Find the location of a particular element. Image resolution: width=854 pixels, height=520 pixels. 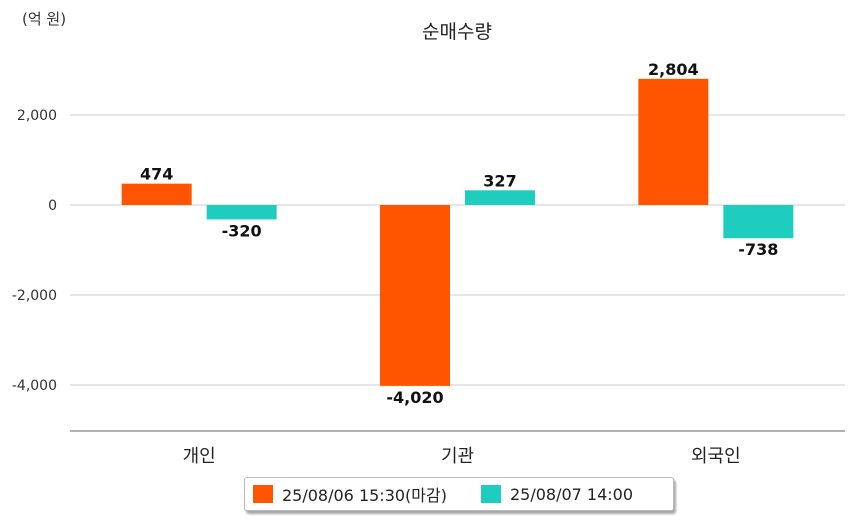

data-label: 474 is located at coordinates (156, 174).